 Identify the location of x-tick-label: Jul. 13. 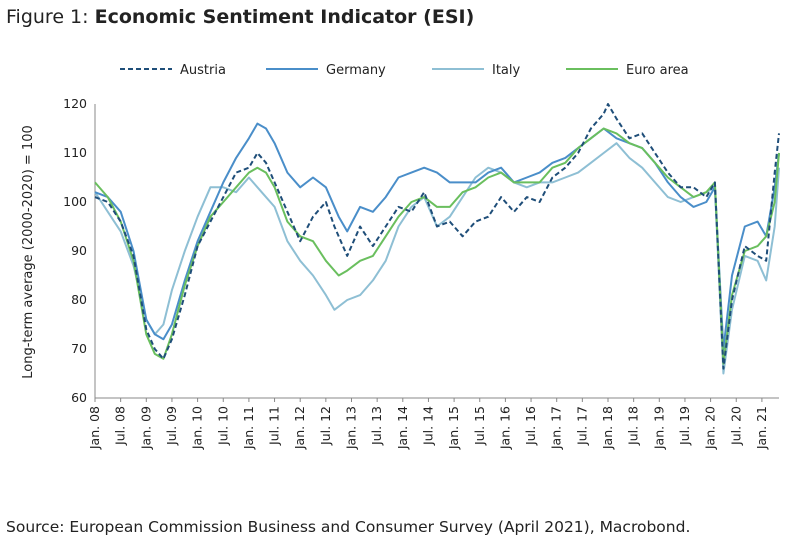
(376, 426).